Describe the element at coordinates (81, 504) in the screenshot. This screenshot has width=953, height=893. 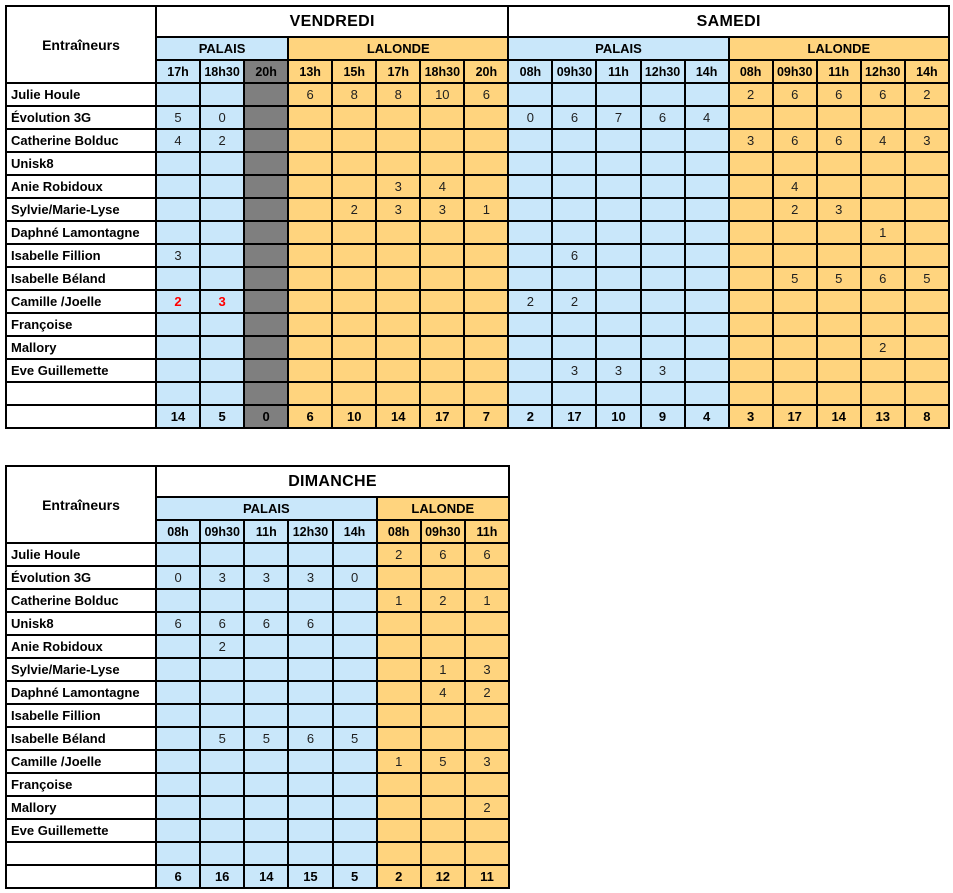
I see `trainers-column-header: Entraîneurs` at that location.